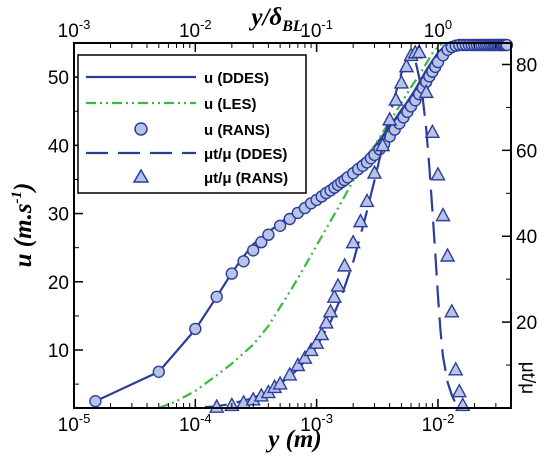  Describe the element at coordinates (327, 24) in the screenshot. I see `top-tick-label-exp: -1` at that location.